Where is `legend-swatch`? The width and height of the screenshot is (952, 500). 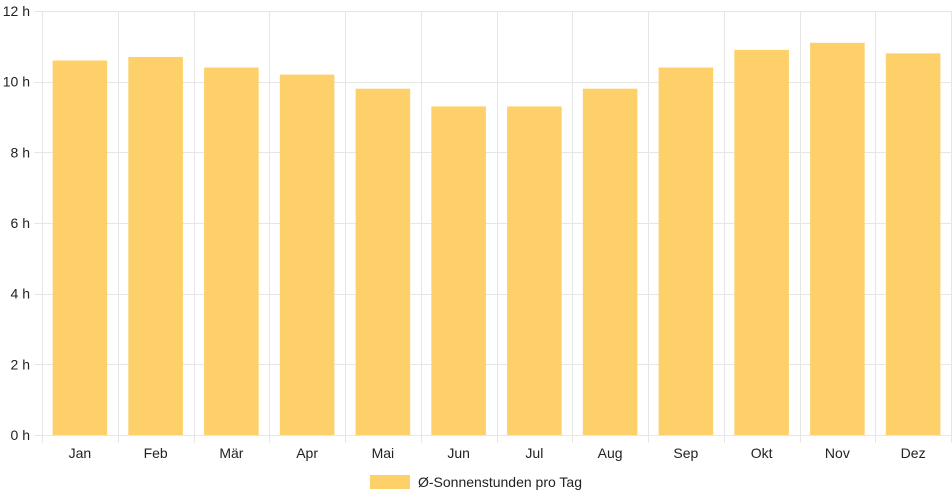
legend-swatch is located at coordinates (390, 482).